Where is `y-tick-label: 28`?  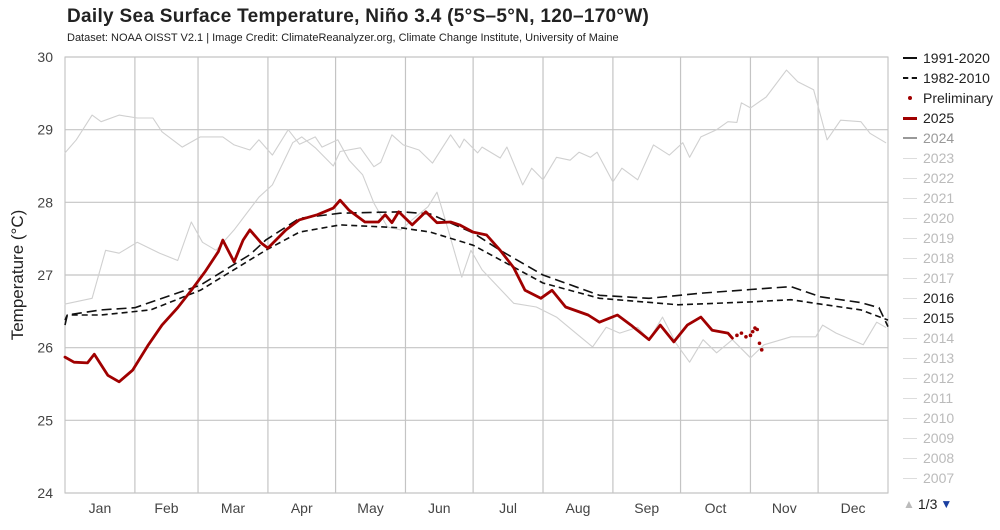 y-tick-label: 28 is located at coordinates (45, 202).